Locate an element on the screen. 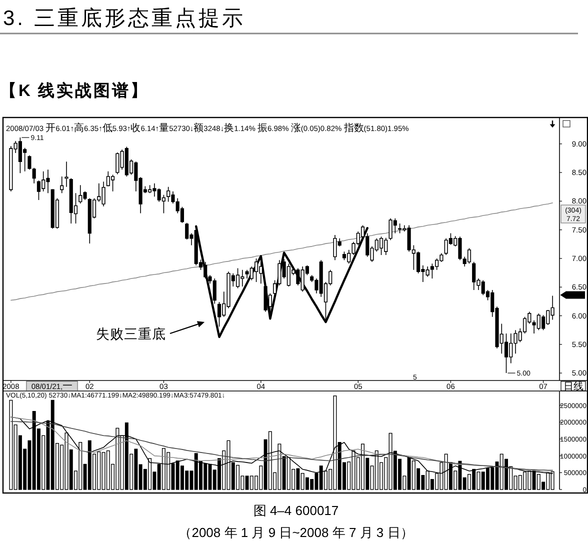  caption: 图 4–4 600017 is located at coordinates (296, 510).